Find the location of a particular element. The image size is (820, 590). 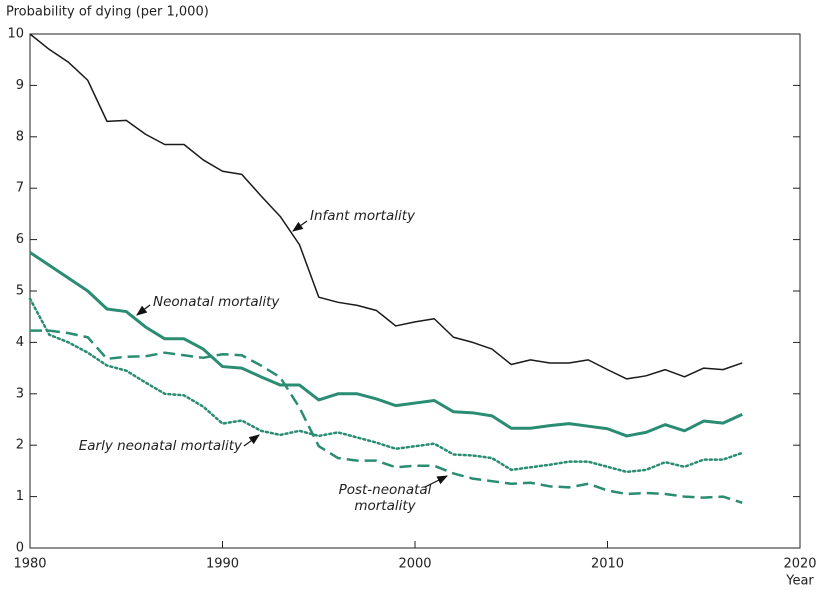

y-tick-label: 0 is located at coordinates (20, 548).